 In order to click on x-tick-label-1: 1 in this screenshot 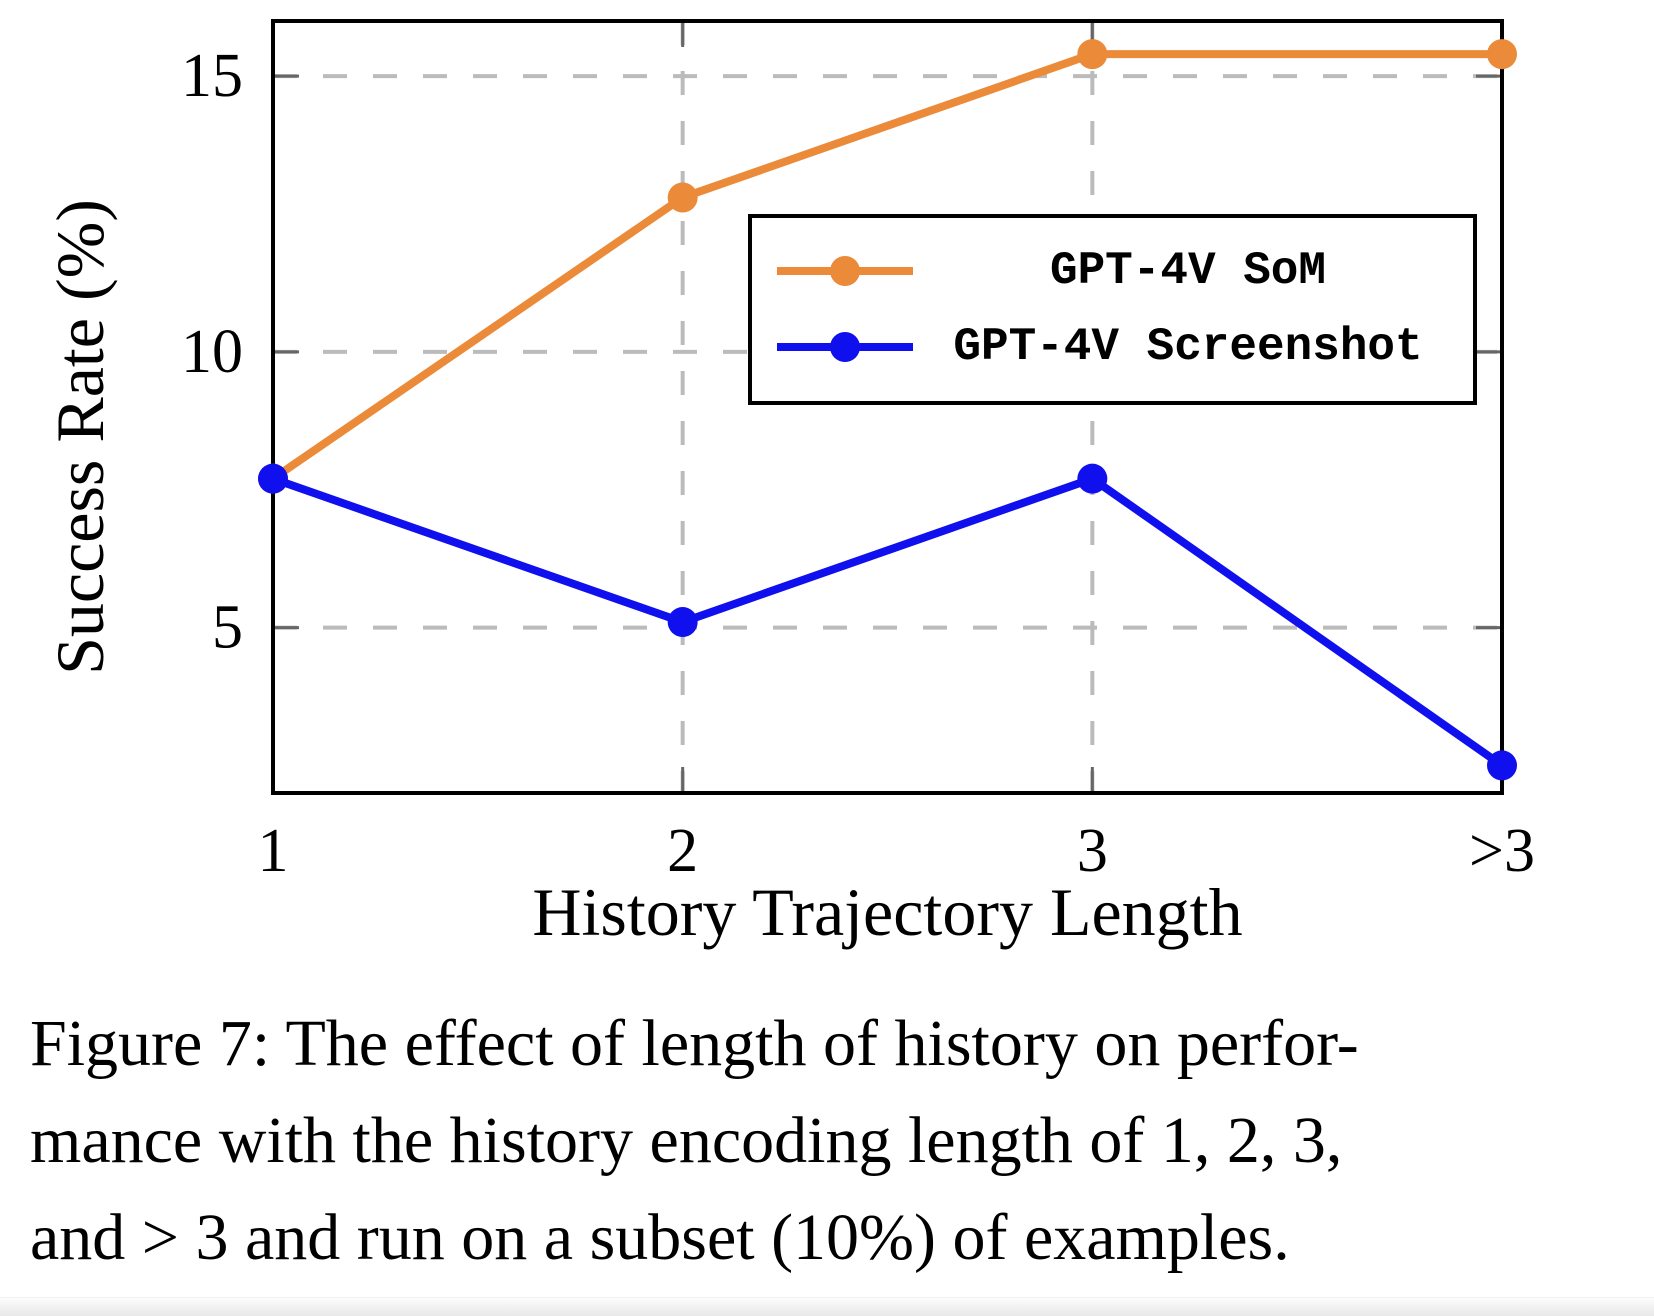, I will do `click(273, 851)`.